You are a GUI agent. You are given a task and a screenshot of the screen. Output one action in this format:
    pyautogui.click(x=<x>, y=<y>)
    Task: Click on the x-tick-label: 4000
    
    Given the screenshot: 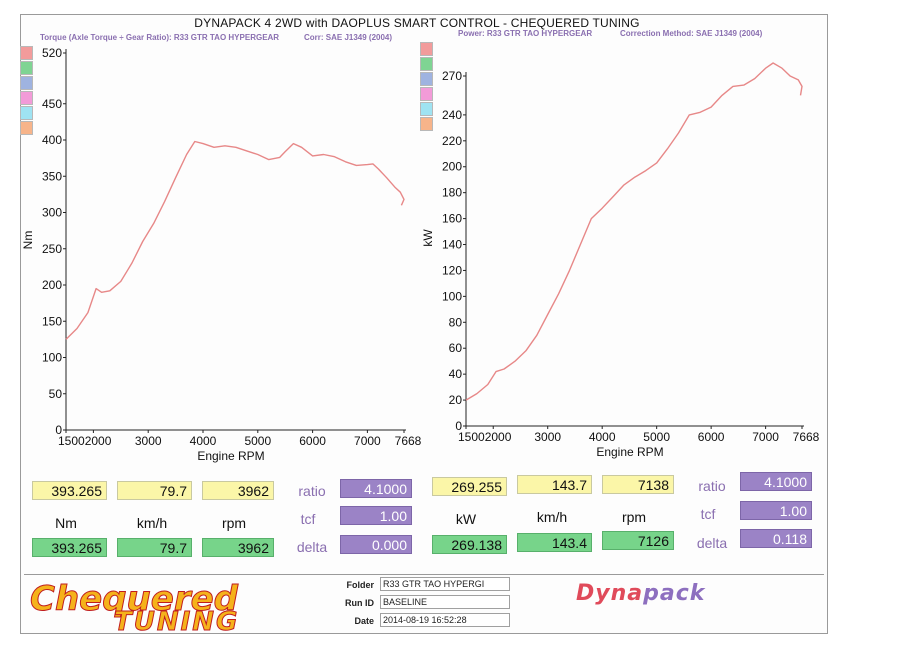 What is the action you would take?
    pyautogui.click(x=602, y=437)
    